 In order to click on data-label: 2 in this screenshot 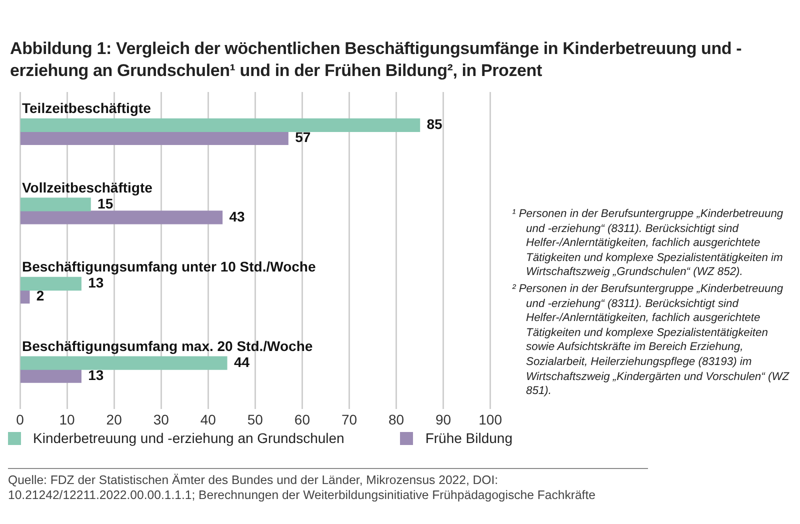, I will do `click(40, 296)`.